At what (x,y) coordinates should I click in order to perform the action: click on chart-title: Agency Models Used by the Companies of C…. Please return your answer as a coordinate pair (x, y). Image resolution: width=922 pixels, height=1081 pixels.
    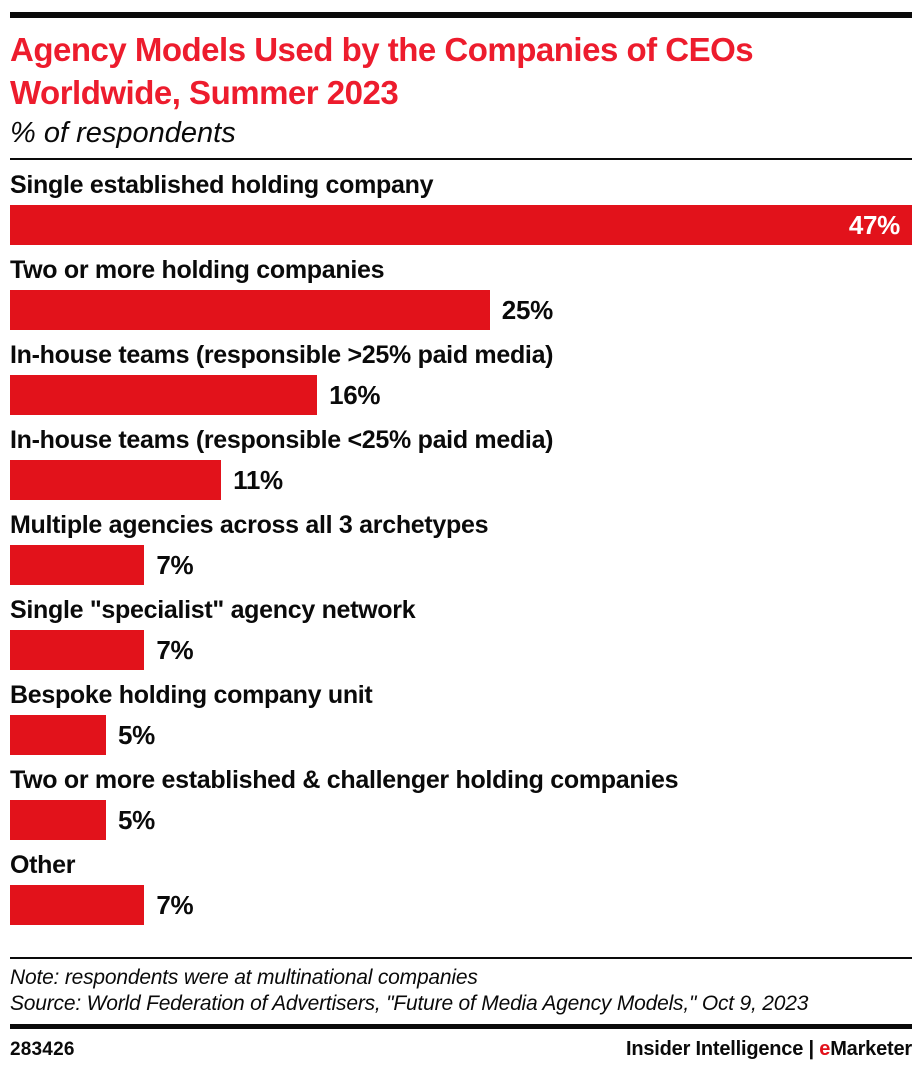
    Looking at the image, I should click on (382, 71).